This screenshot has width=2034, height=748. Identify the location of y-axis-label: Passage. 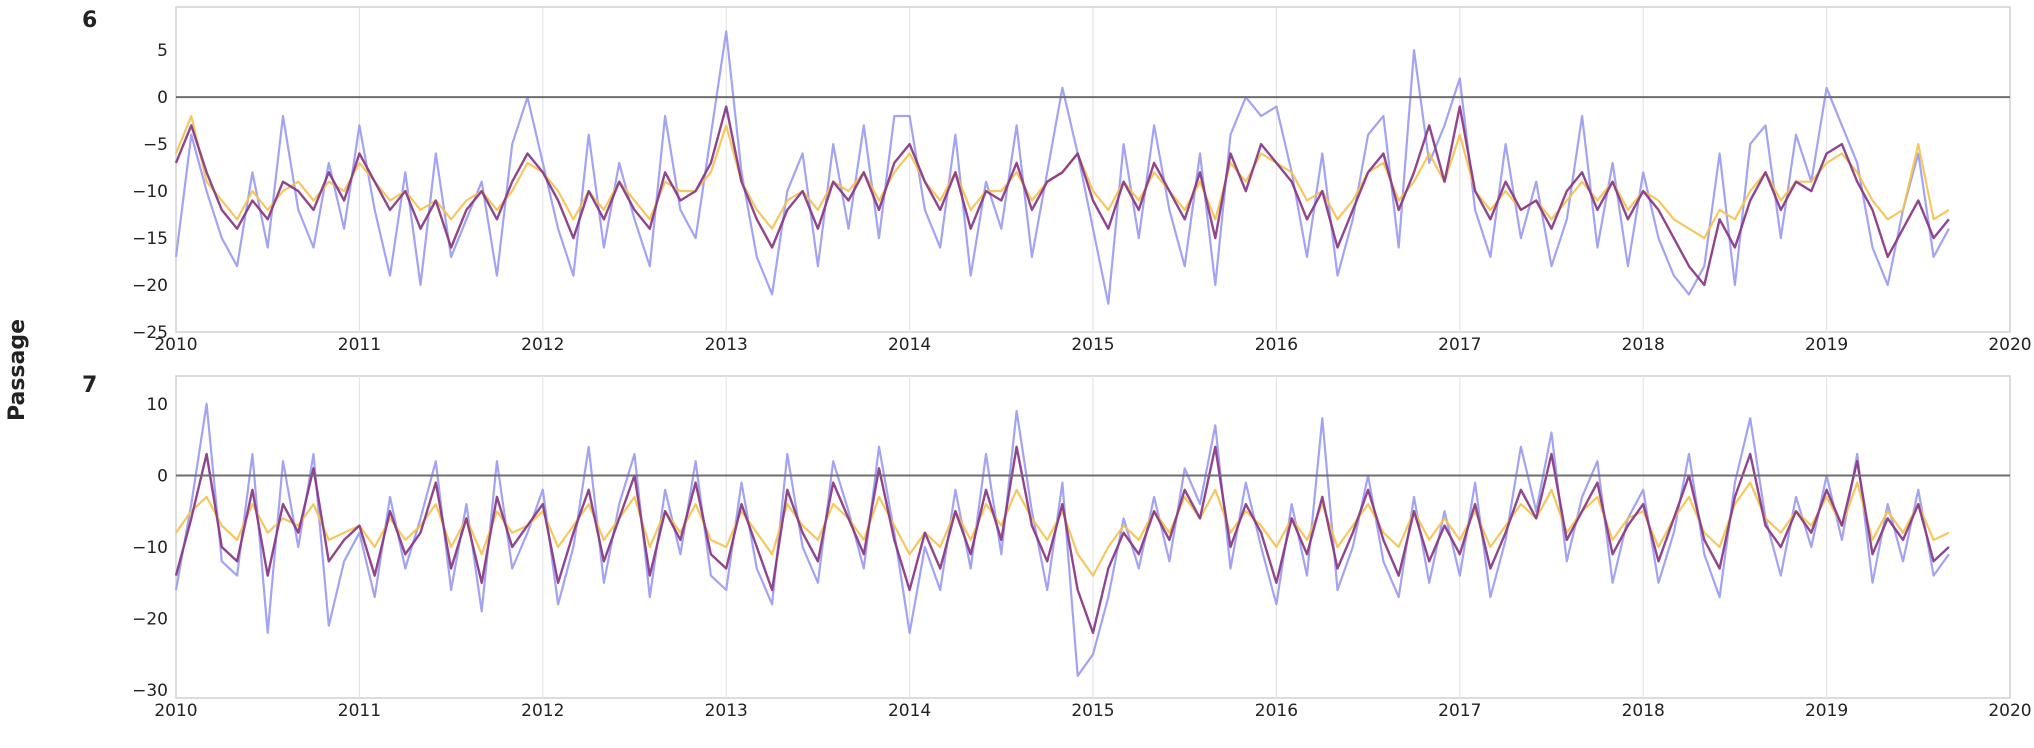
(17, 370).